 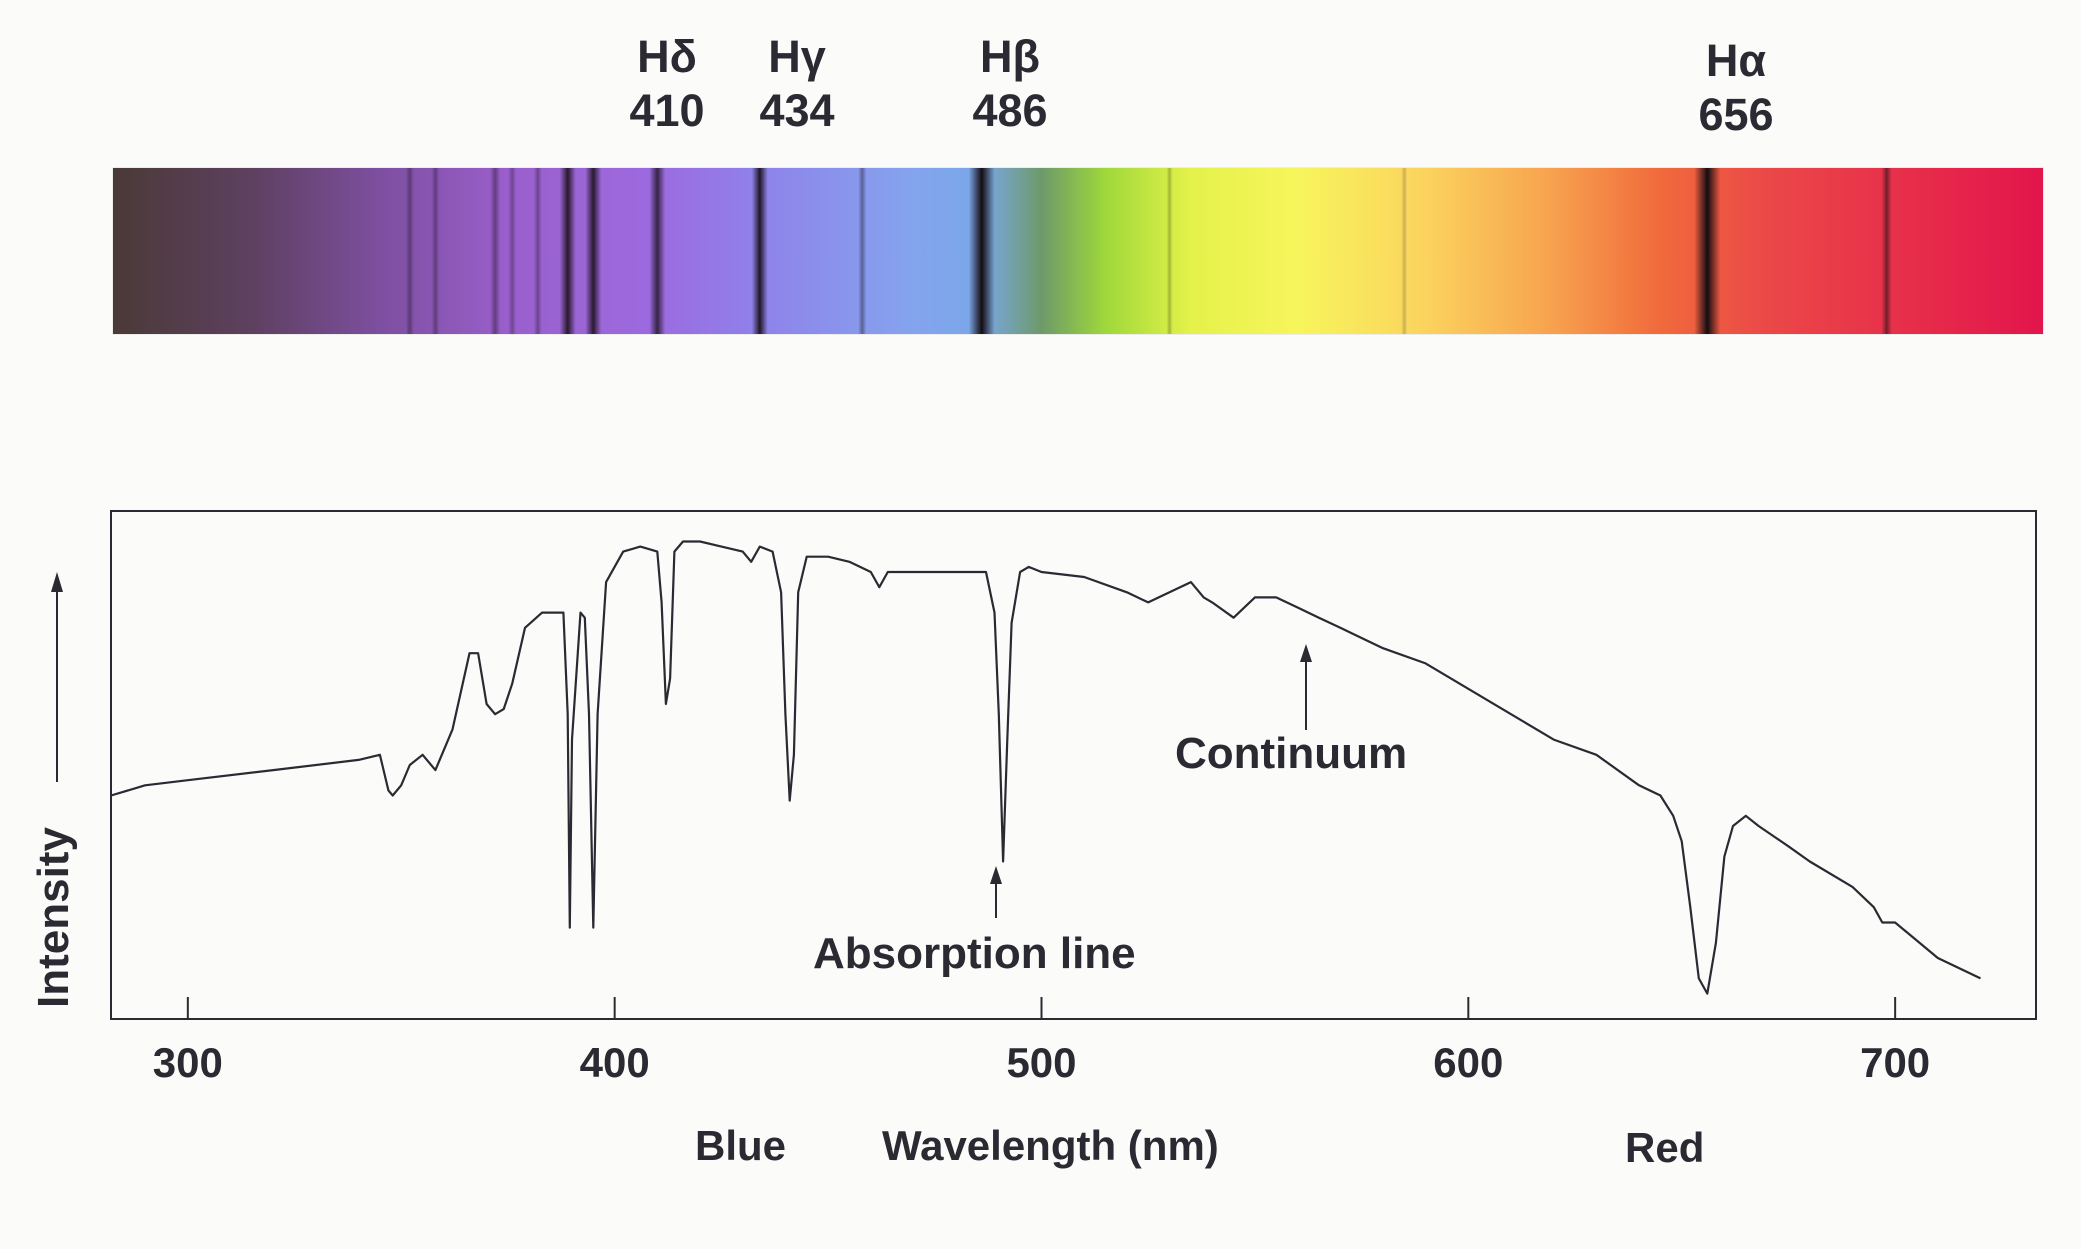 What do you see at coordinates (797, 110) in the screenshot?
I see `line-wavelength-h-gamma: 434` at bounding box center [797, 110].